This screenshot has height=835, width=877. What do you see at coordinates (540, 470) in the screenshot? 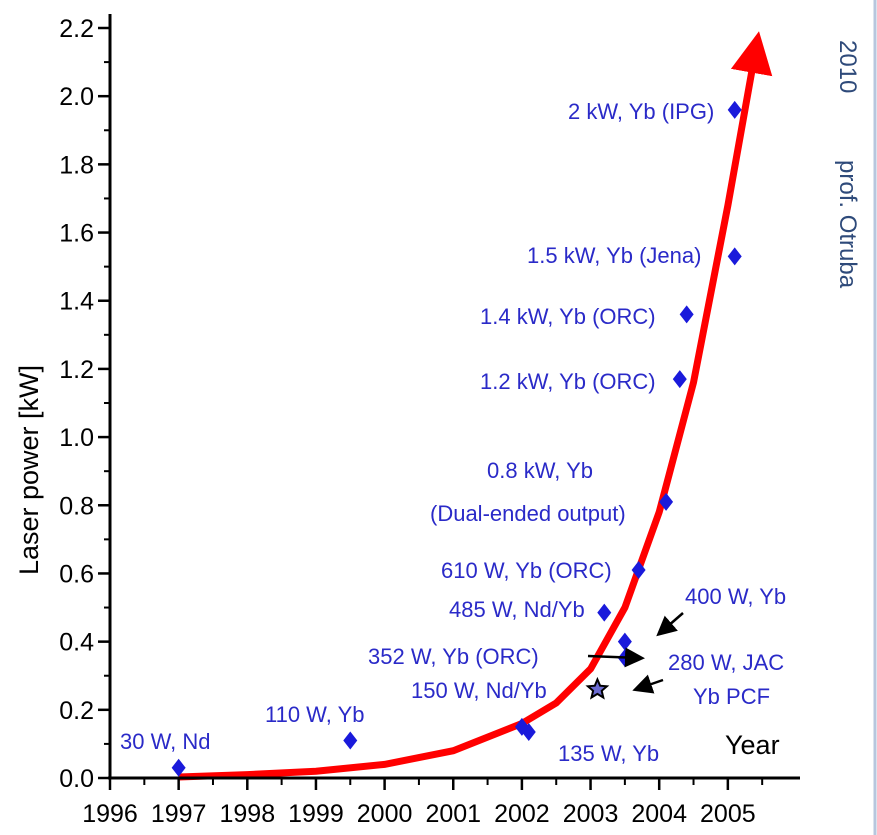
I see `label-08kw-line1: 0.8 kW, Yb` at bounding box center [540, 470].